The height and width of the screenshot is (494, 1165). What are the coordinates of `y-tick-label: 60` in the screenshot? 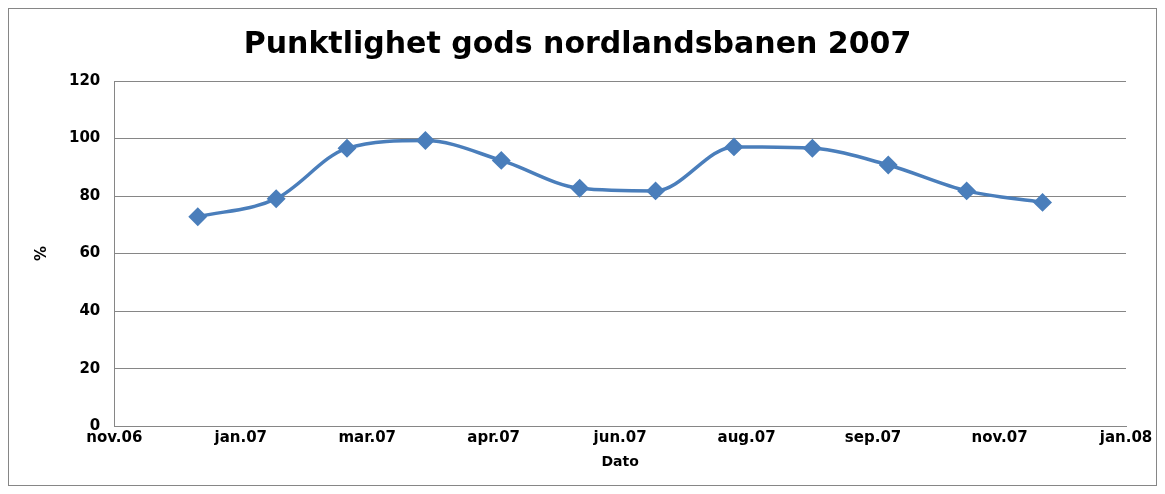 It's located at (90, 252).